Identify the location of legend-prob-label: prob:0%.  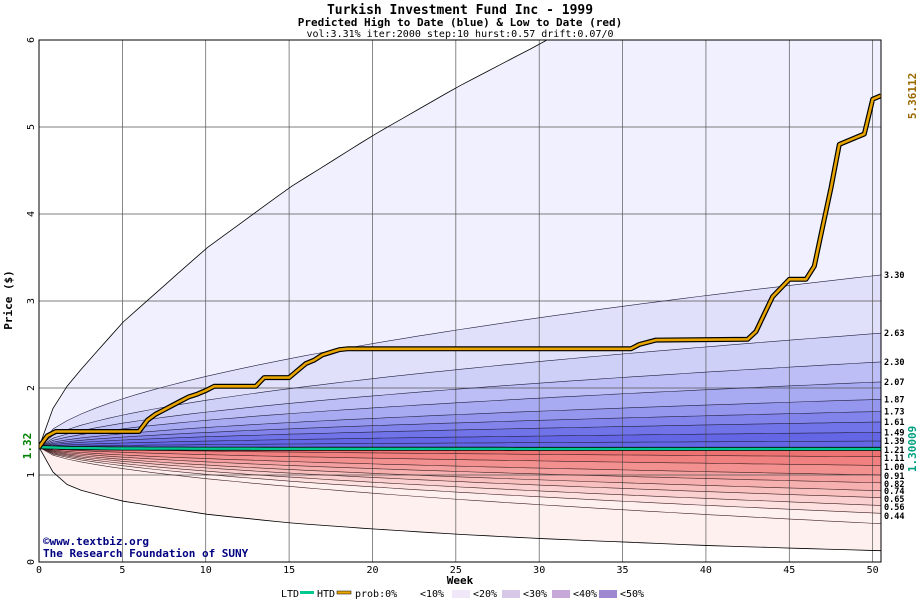
(376, 594).